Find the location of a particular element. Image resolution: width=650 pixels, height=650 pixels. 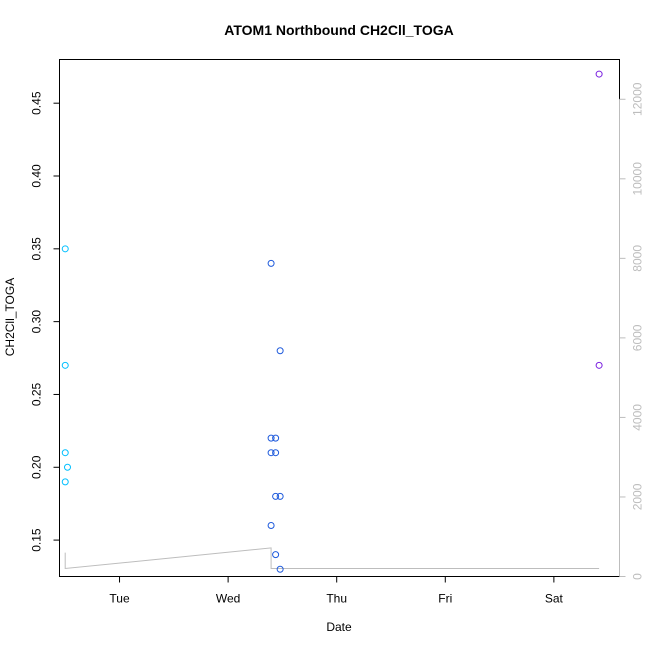

x-tick-label: Sat is located at coordinates (554, 599).